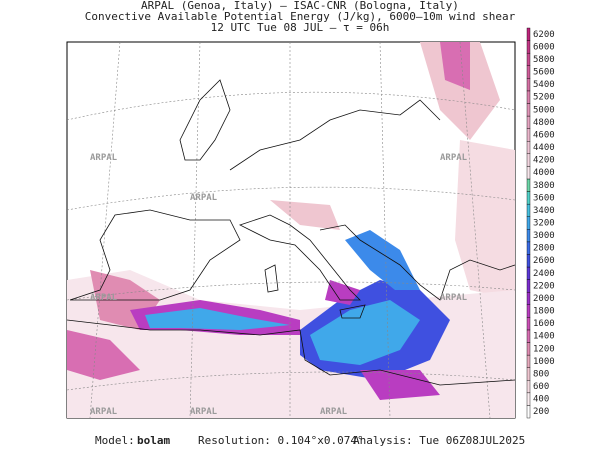  I want to click on colorbar-label: 2400, so click(544, 274).